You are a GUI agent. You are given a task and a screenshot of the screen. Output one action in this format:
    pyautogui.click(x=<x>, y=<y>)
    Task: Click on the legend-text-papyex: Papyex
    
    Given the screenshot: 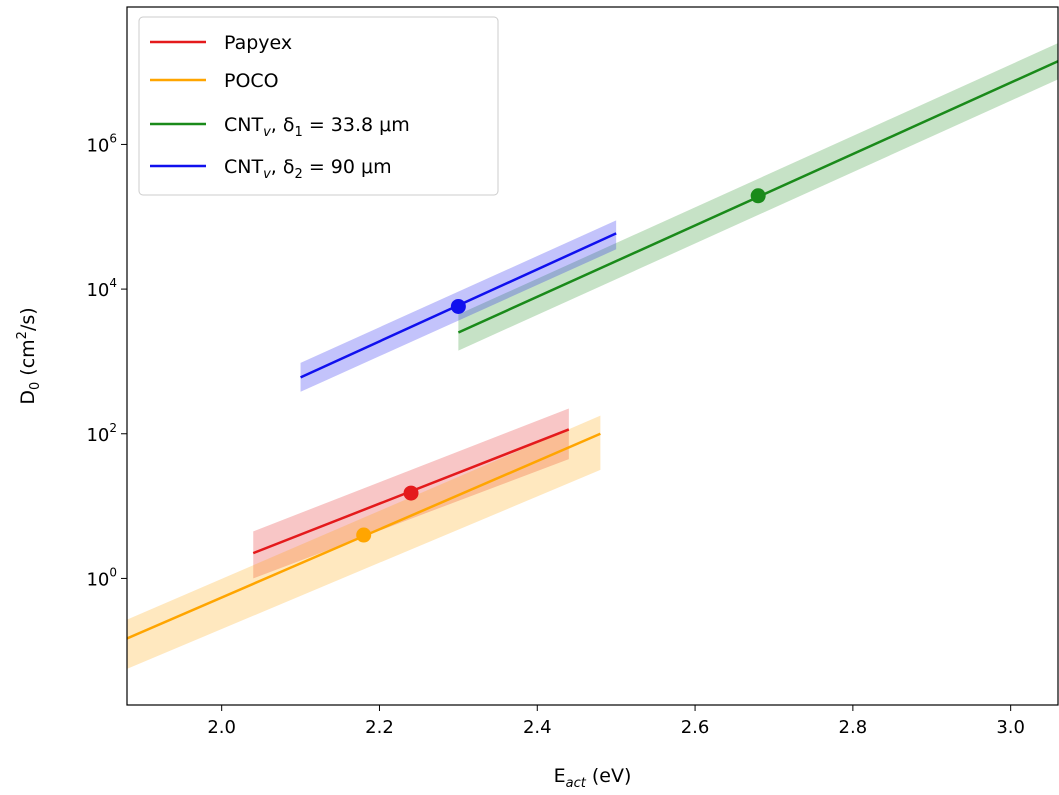 What is the action you would take?
    pyautogui.click(x=258, y=43)
    